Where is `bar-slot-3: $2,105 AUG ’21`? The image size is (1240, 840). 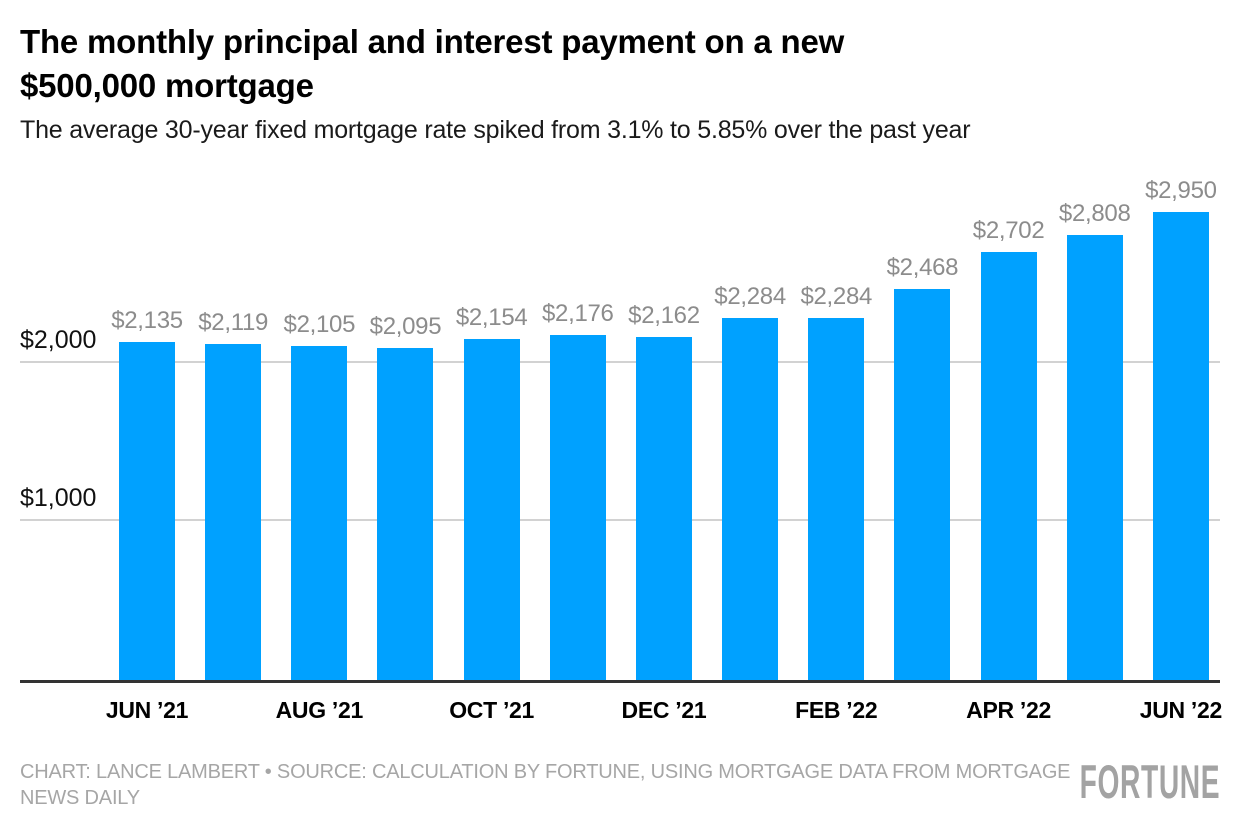 bar-slot-3: $2,105 AUG ’21 is located at coordinates (320, 517).